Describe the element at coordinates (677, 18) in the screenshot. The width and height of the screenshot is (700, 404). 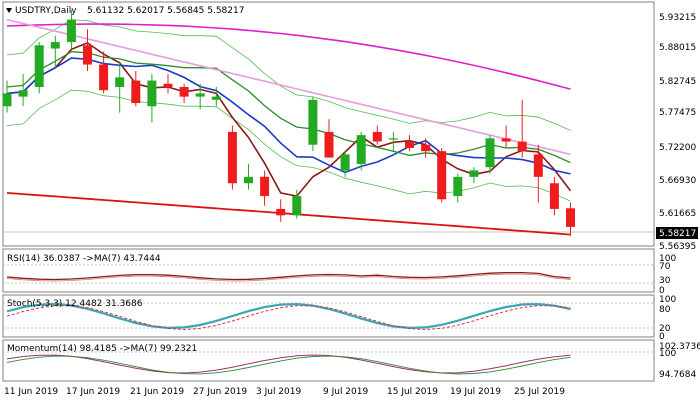
I see `price-tick: 5.93215` at that location.